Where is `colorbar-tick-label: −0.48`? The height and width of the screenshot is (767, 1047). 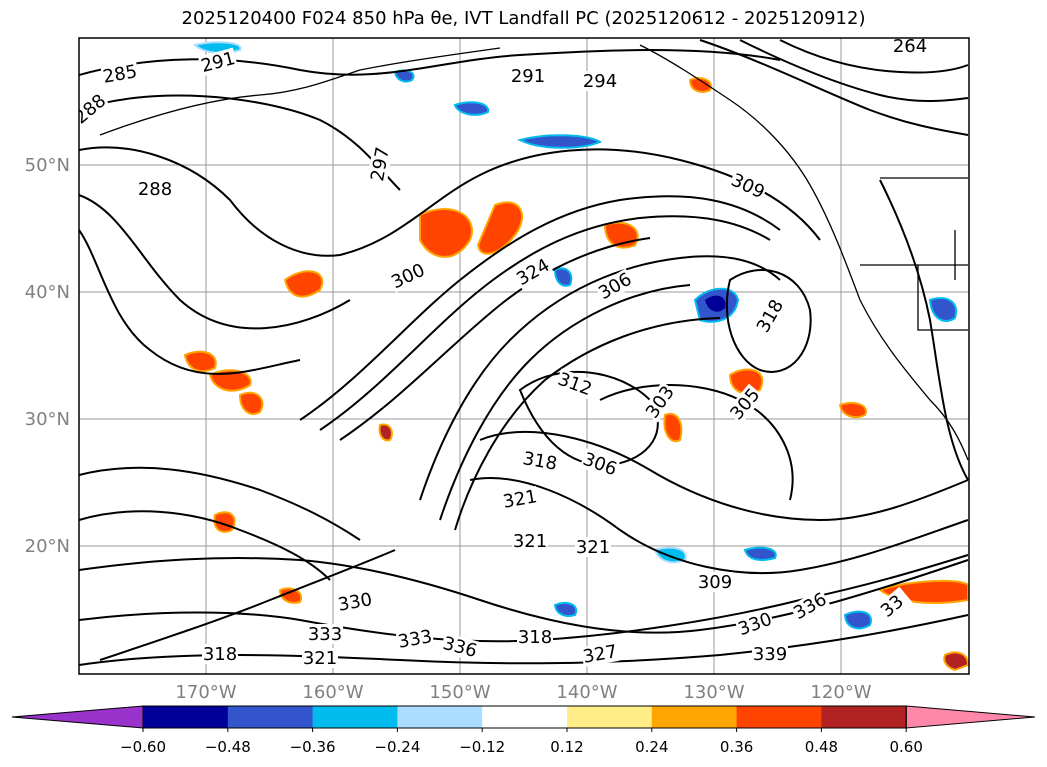 colorbar-tick-label: −0.48 is located at coordinates (228, 747).